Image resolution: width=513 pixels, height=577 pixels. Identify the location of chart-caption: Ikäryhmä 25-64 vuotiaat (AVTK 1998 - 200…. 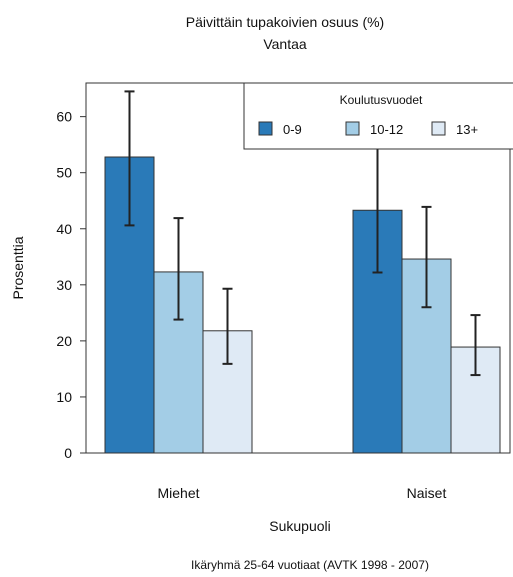
(310, 565).